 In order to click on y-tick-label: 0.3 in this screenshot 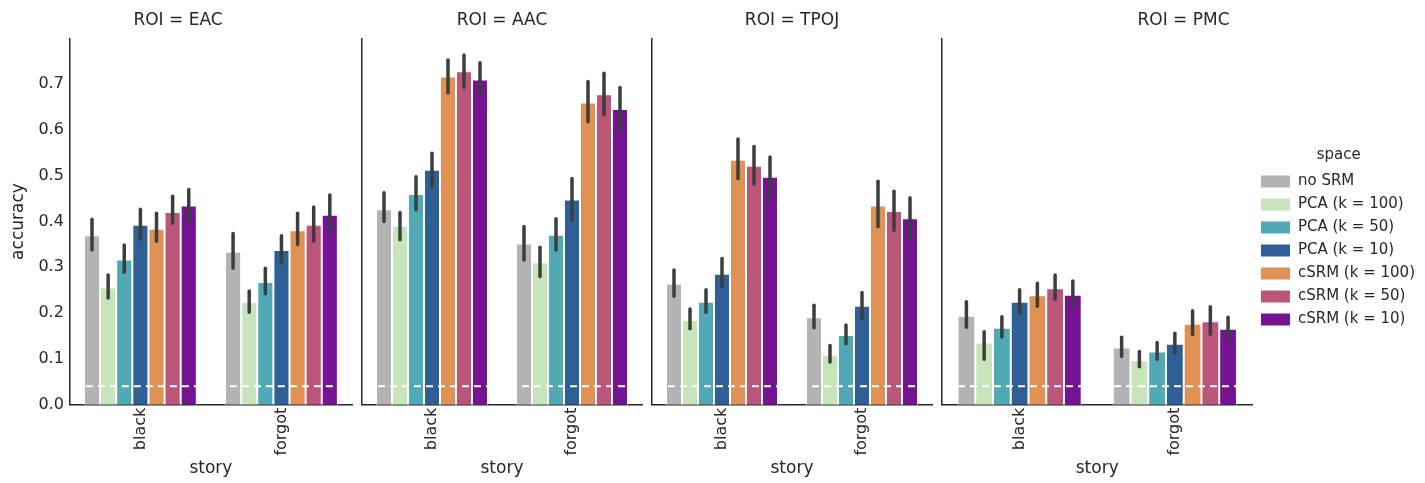, I will do `click(51, 266)`.